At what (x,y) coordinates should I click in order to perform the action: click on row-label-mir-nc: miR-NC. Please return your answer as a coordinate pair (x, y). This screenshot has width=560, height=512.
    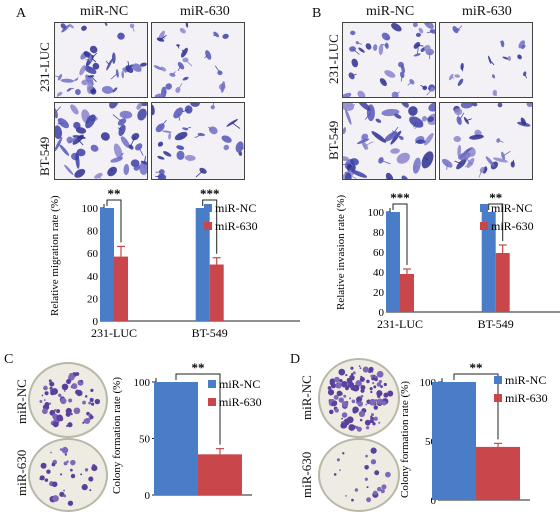
    Looking at the image, I should click on (306, 397).